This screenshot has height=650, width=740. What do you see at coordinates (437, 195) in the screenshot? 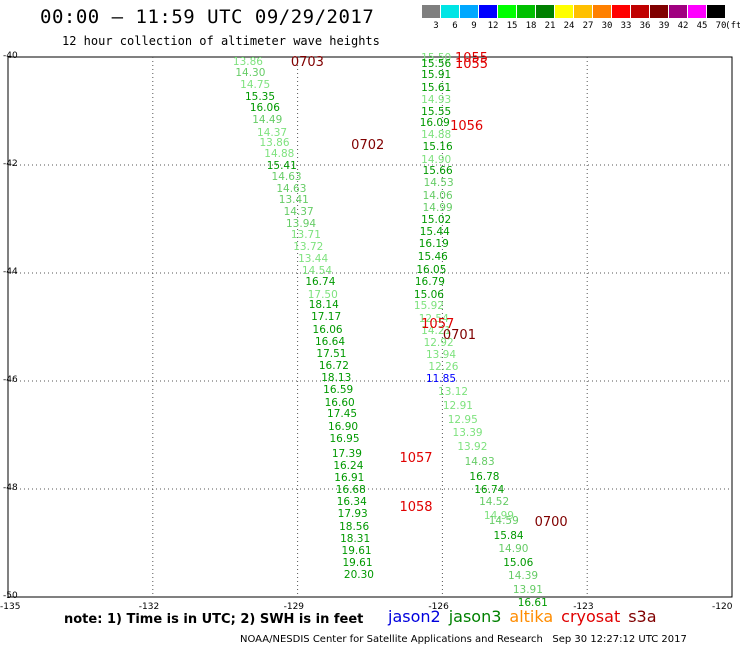
I see `wave-height-obs: 14.06` at bounding box center [437, 195].